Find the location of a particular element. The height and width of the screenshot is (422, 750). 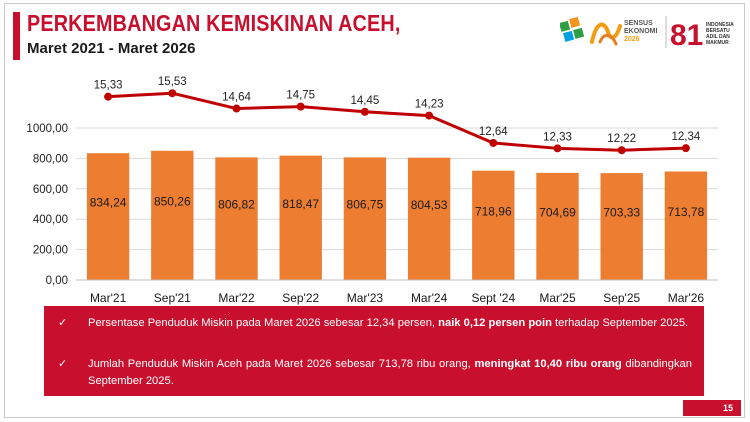

line-data-label: 14,64 is located at coordinates (236, 98).